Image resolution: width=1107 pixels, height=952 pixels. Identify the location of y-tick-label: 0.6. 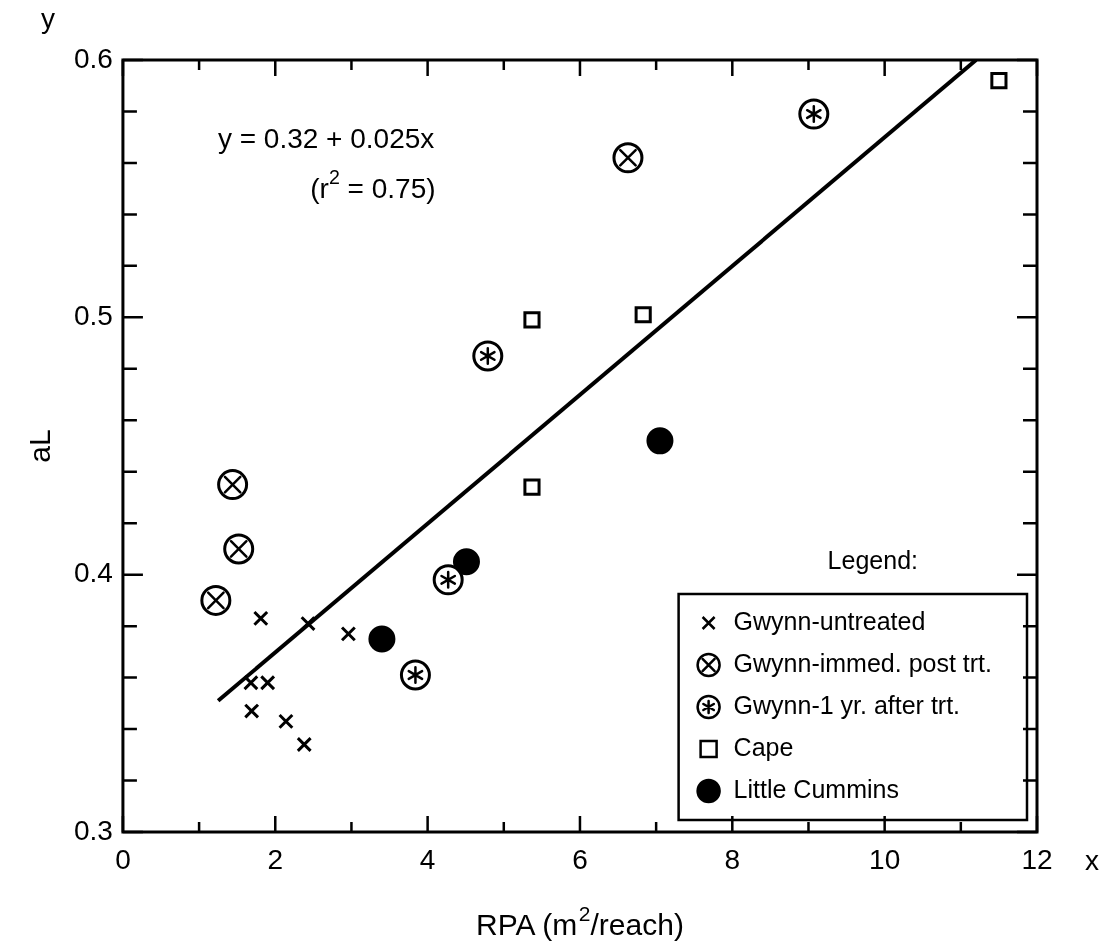
(93, 58).